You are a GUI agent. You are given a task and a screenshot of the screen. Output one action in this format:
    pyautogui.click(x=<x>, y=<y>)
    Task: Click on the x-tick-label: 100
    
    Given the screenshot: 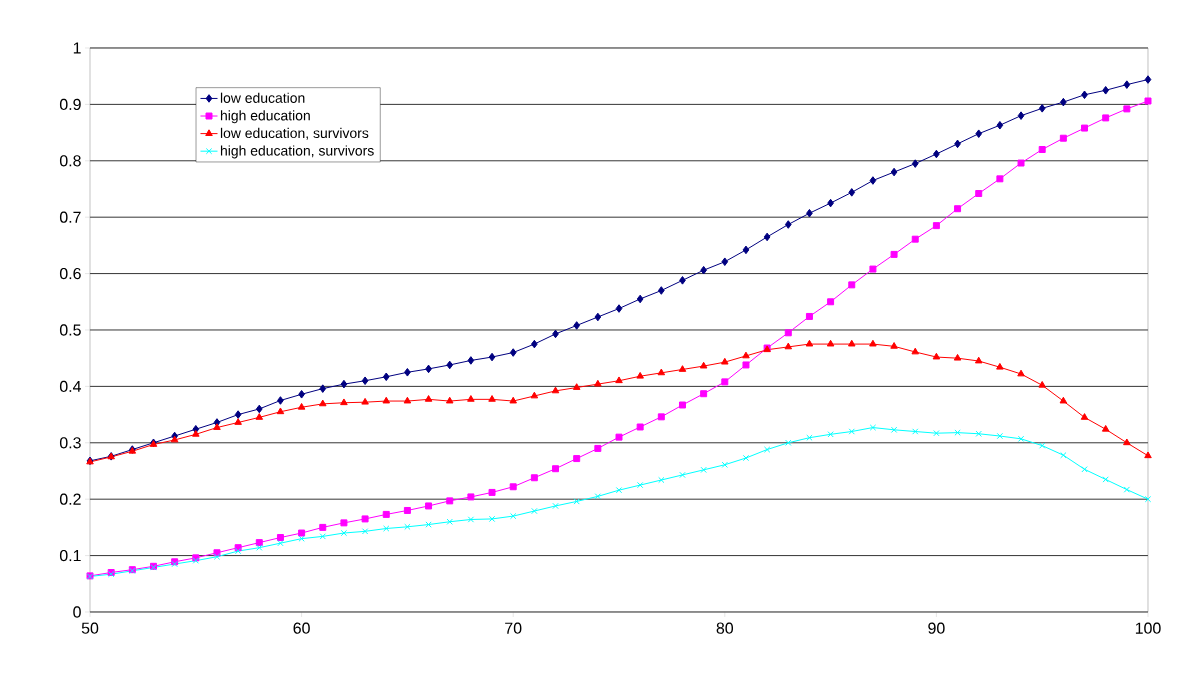 What is the action you would take?
    pyautogui.click(x=1148, y=628)
    